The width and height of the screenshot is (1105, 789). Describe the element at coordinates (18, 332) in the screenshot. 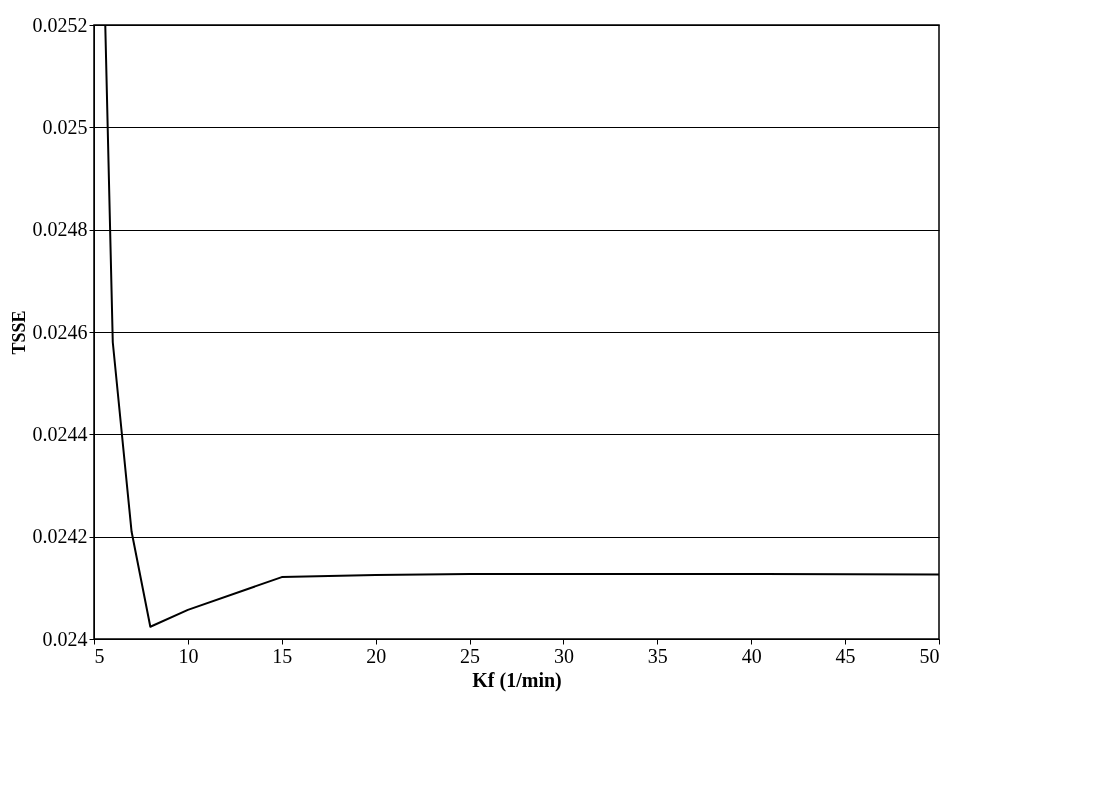

I see `y-axis-title: TSSE` at that location.